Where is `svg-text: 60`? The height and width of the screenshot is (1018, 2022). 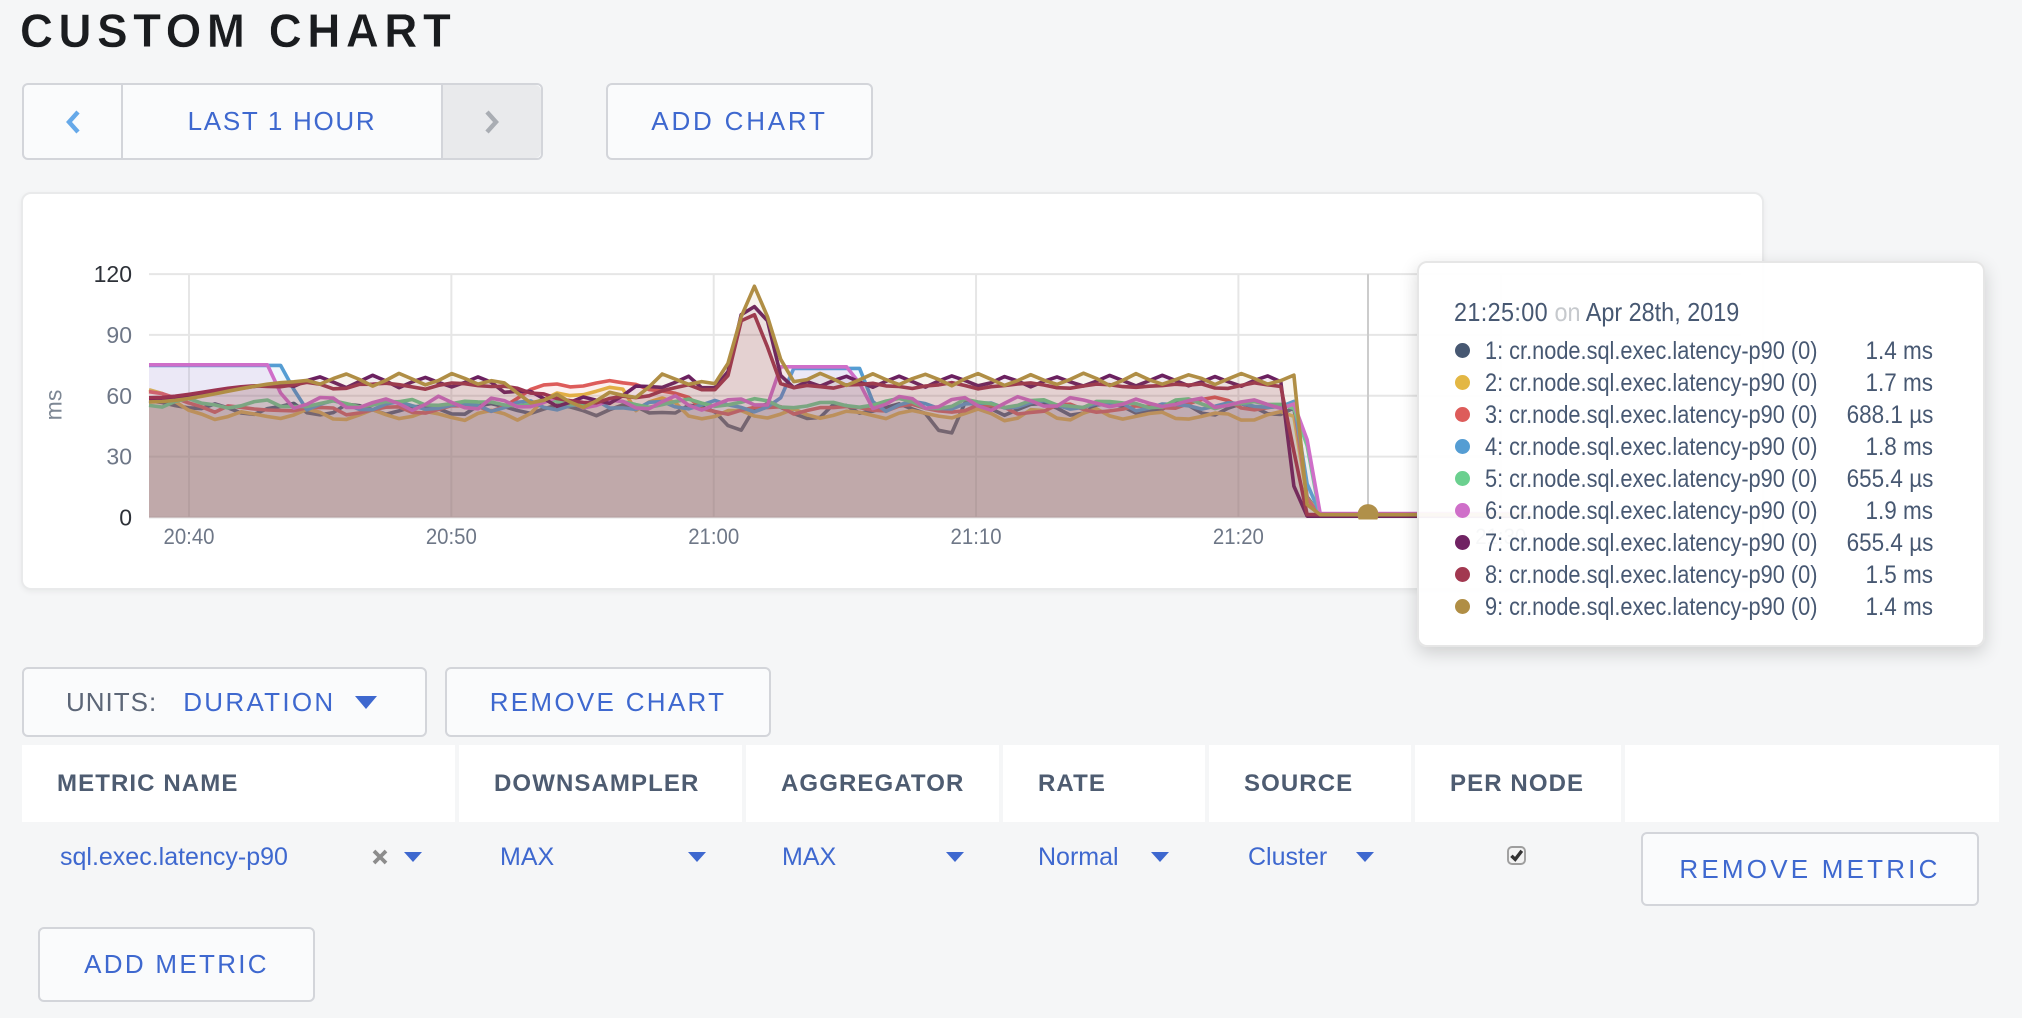
svg-text: 60 is located at coordinates (119, 396).